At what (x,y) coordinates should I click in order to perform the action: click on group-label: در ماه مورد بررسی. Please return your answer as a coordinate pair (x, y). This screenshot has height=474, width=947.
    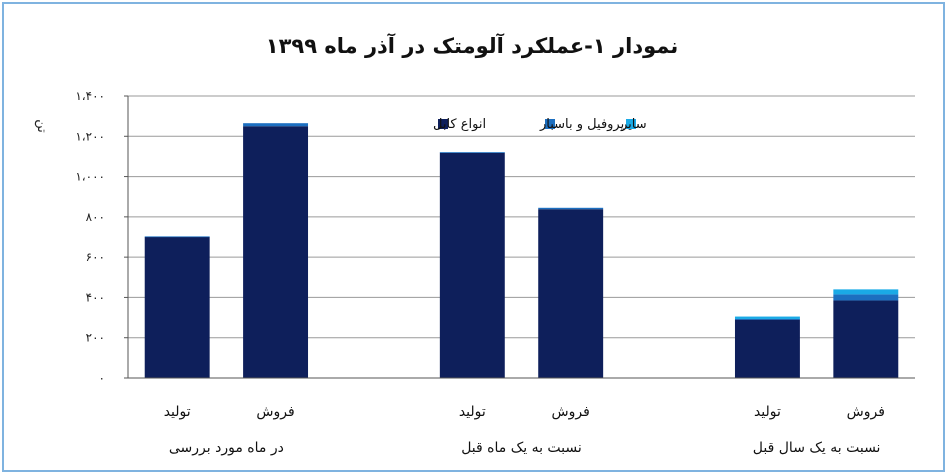
    Looking at the image, I should click on (226, 448).